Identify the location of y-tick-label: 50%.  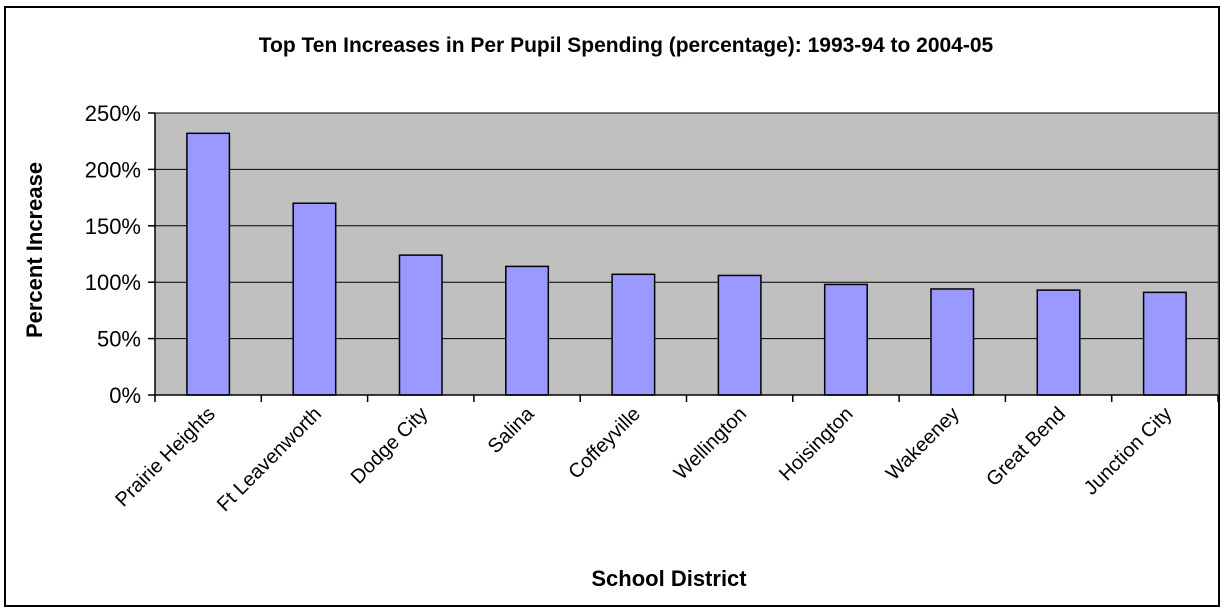
(119, 339).